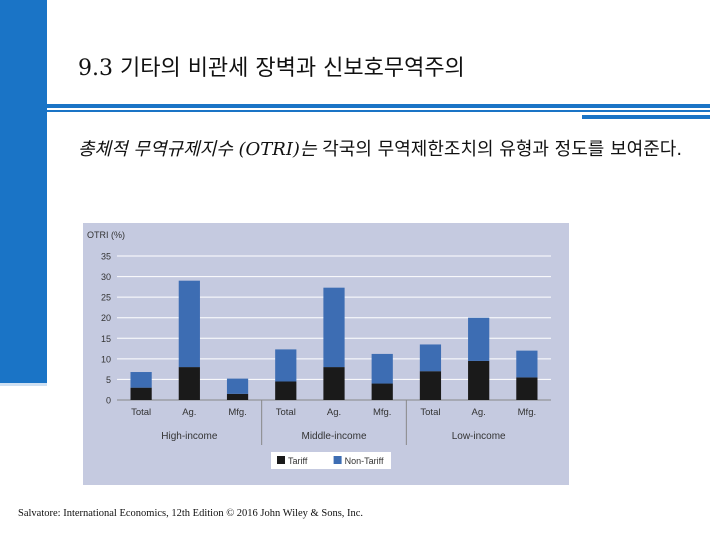 The height and width of the screenshot is (540, 720). I want to click on slide-title: 9.3 기타의 비관세 장벽과 신보호무역주의, so click(271, 68).